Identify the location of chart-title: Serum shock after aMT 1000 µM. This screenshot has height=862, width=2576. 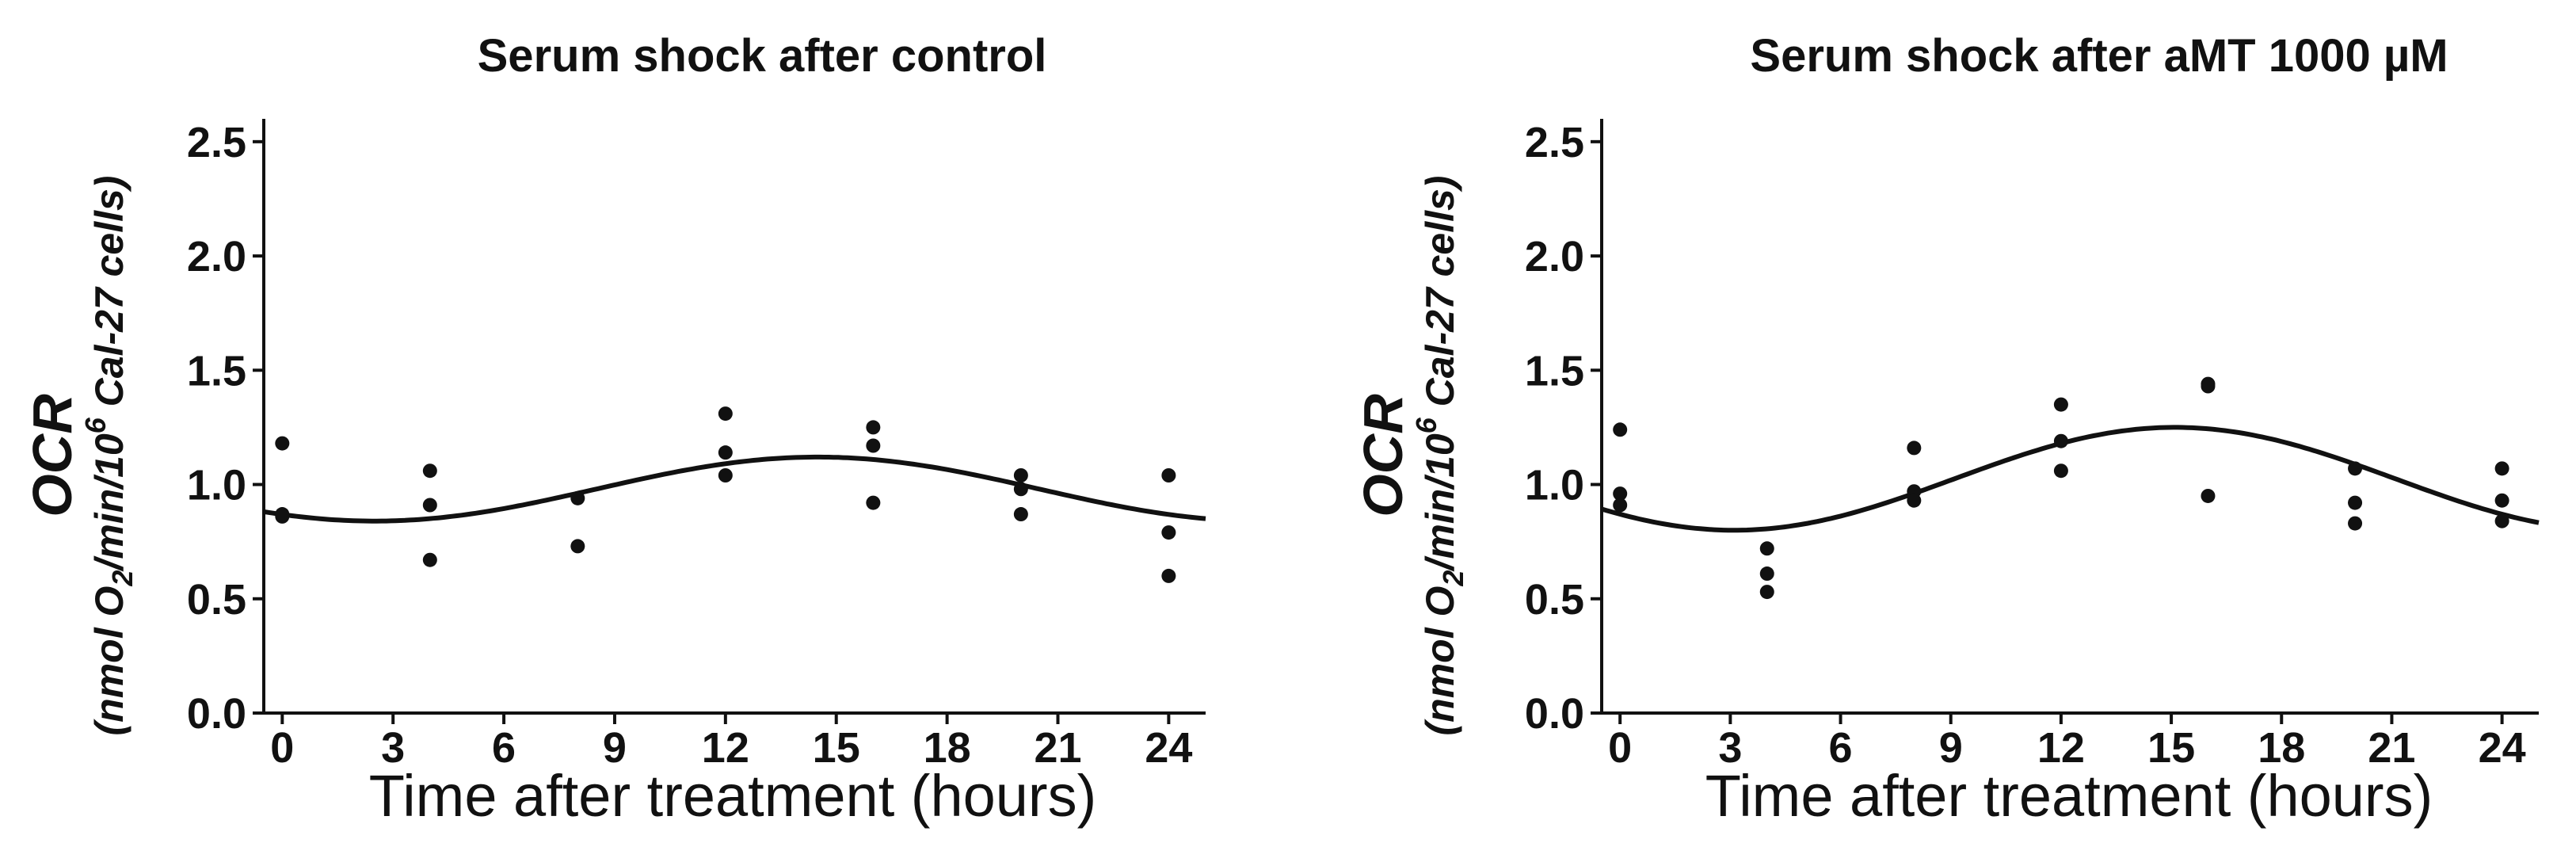
(2099, 56).